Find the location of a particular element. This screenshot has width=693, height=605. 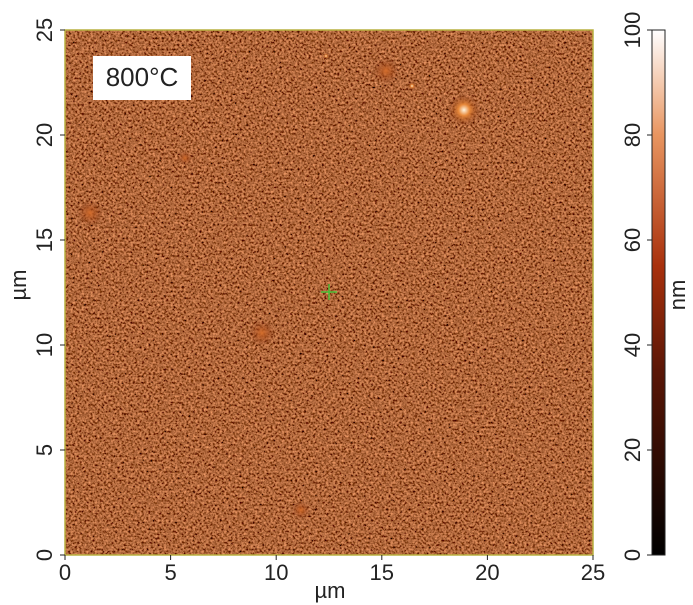

x-axis-label: µm is located at coordinates (329, 590).